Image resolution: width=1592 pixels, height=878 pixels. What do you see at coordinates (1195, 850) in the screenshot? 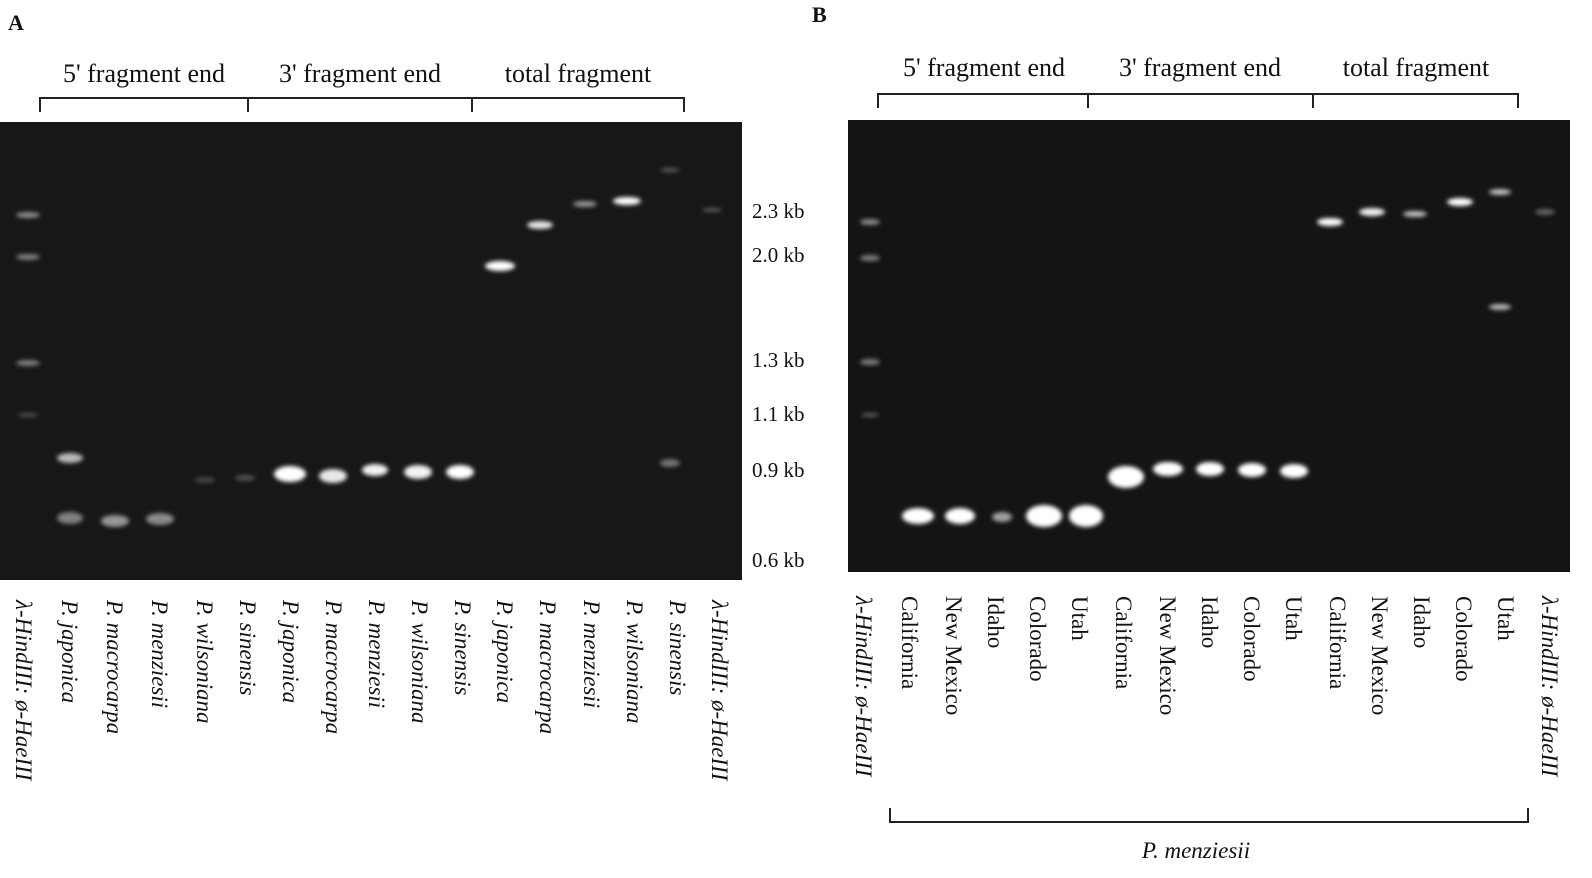
I see `species-label: P. menziesii` at bounding box center [1195, 850].